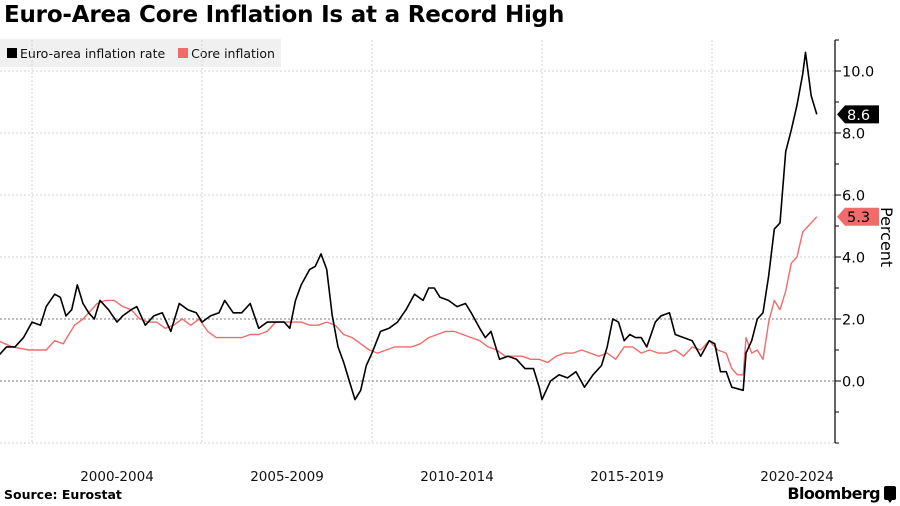  Describe the element at coordinates (853, 135) in the screenshot. I see `y-tick-label: 8.0` at that location.